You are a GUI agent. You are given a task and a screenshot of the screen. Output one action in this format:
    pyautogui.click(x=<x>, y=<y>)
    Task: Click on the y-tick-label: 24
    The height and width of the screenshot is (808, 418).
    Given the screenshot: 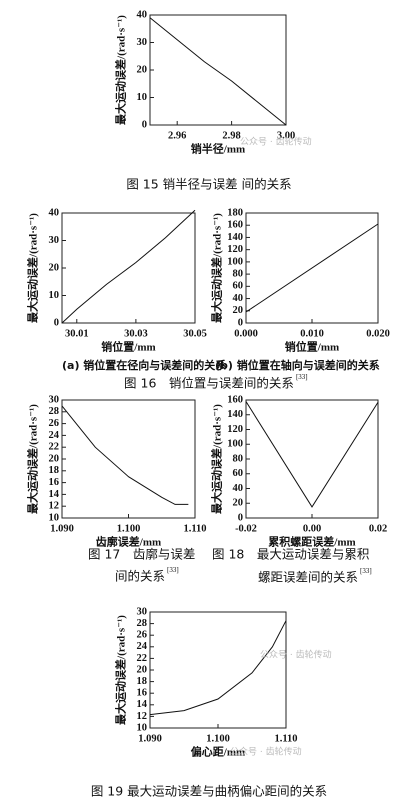 What is the action you would take?
    pyautogui.click(x=142, y=646)
    